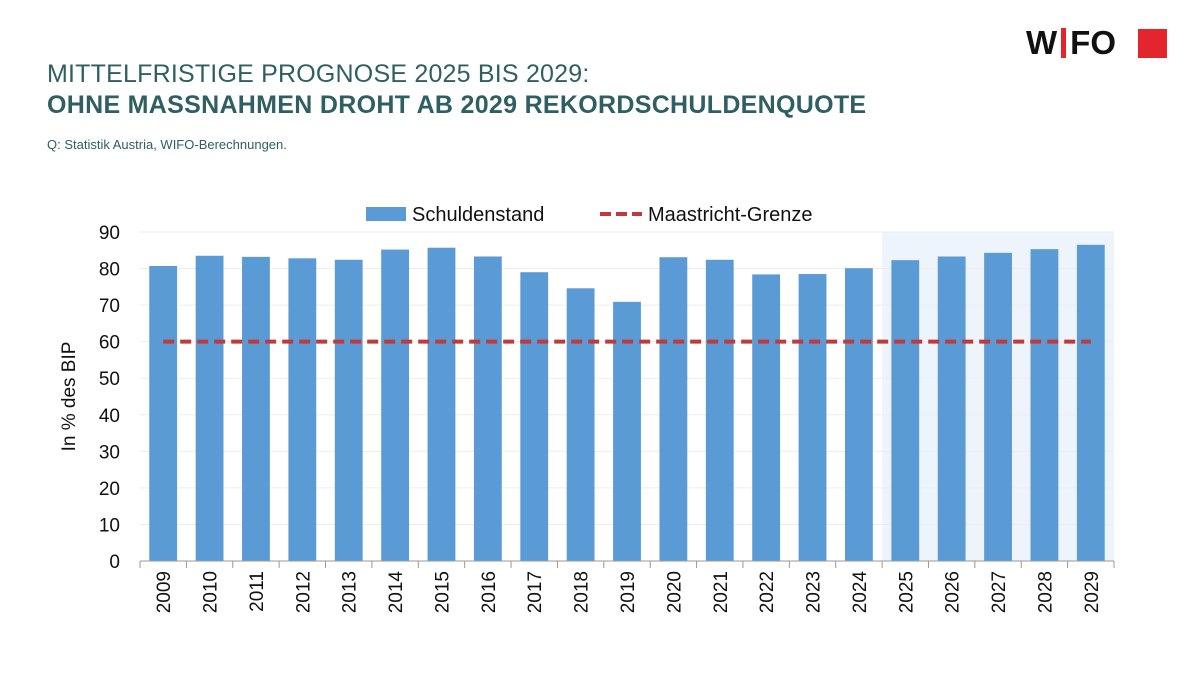 The width and height of the screenshot is (1200, 675). I want to click on x-tick-label: 2012, so click(303, 592).